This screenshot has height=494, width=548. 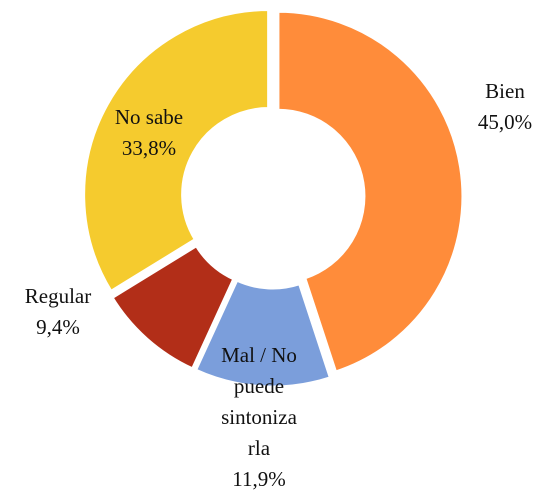 I want to click on category-name: Regular, so click(x=58, y=296).